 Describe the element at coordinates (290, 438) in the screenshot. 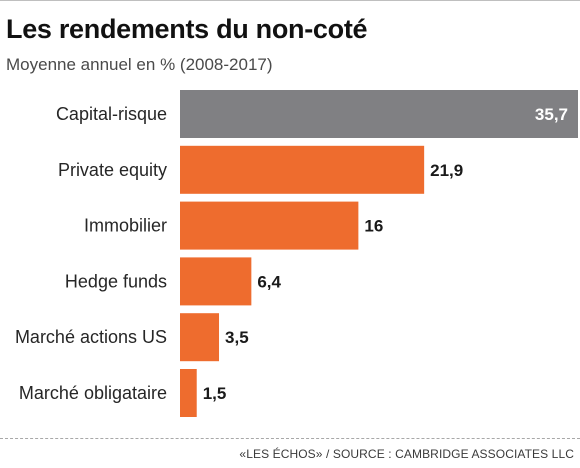

I see `footer-divider` at that location.